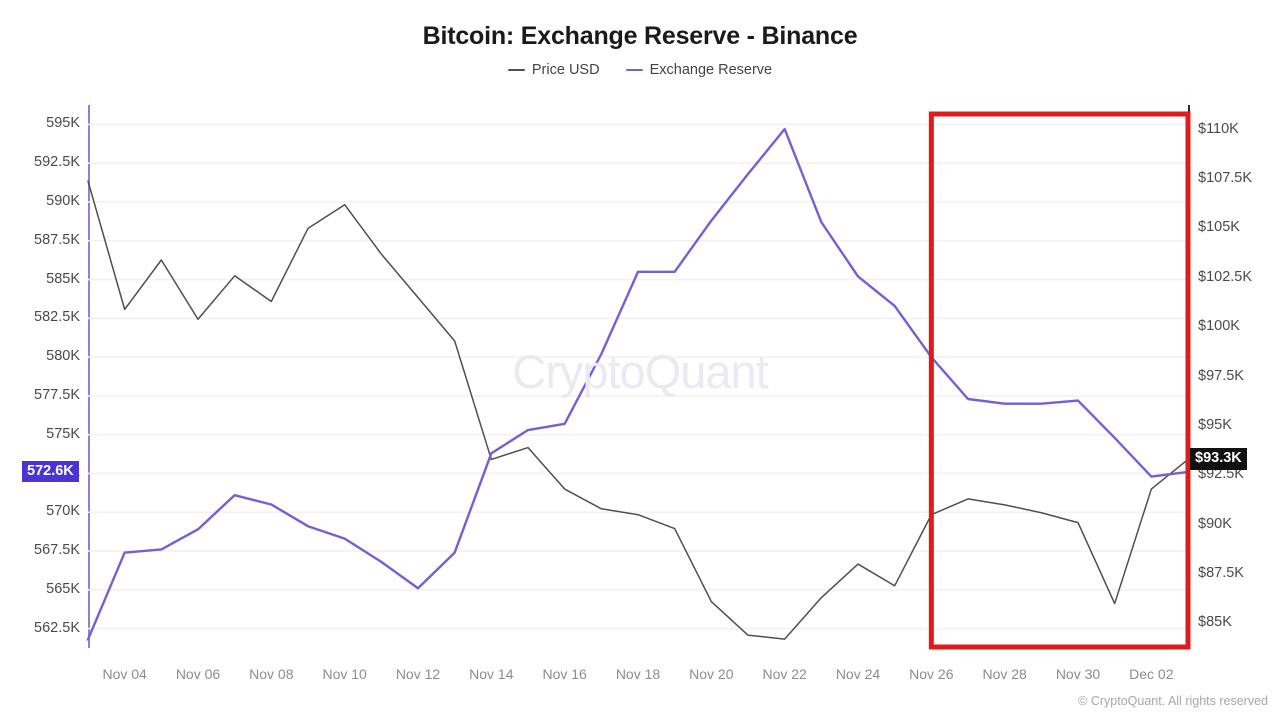 The image size is (1280, 720). I want to click on copyright-notice: © CryptoQuant. All rights reserved, so click(1173, 701).